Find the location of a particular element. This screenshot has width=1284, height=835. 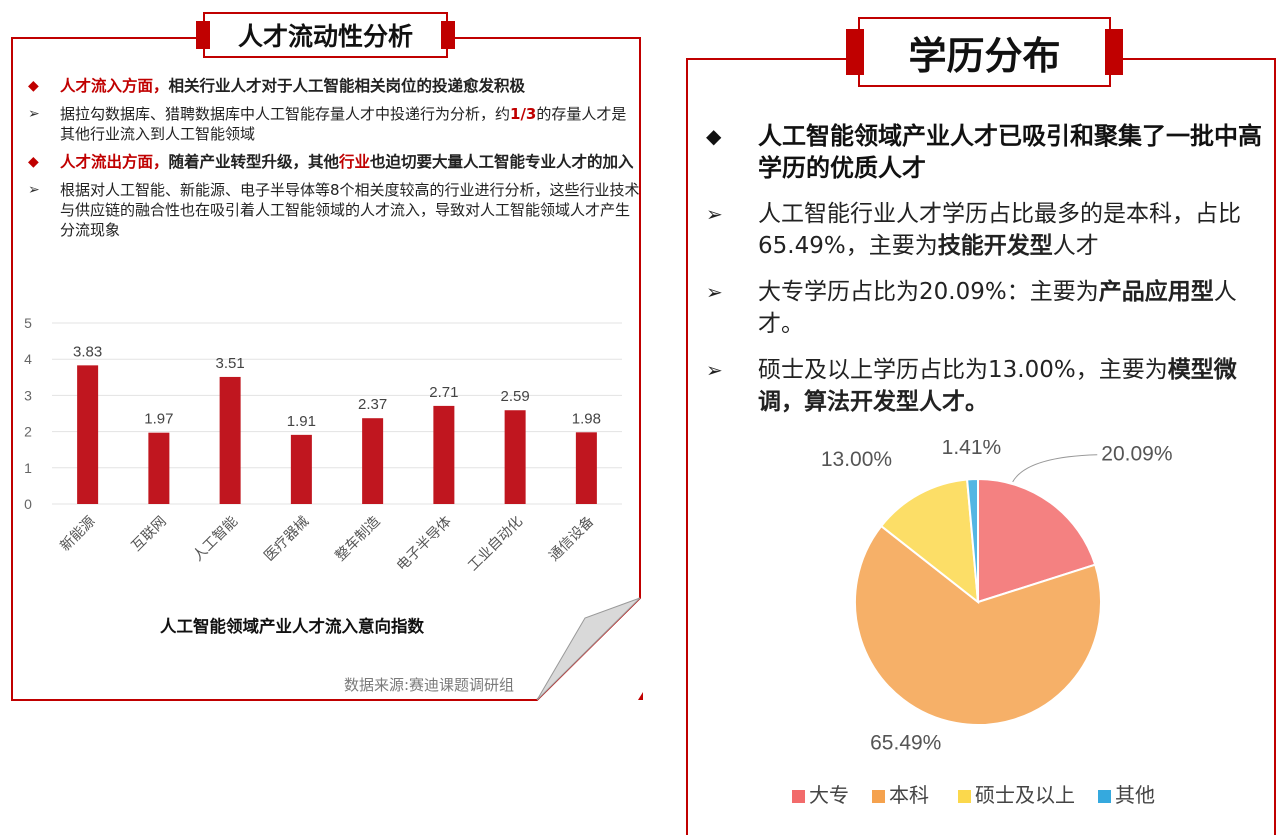

bullet-text: 行业 is located at coordinates (355, 162).